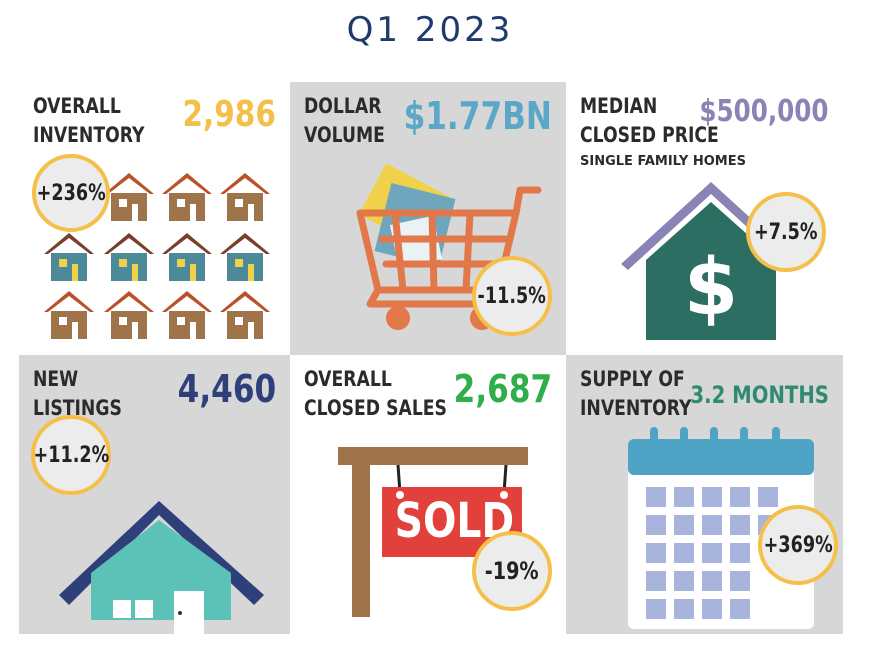  What do you see at coordinates (226, 389) in the screenshot?
I see `new-listings-value: 4,460` at bounding box center [226, 389].